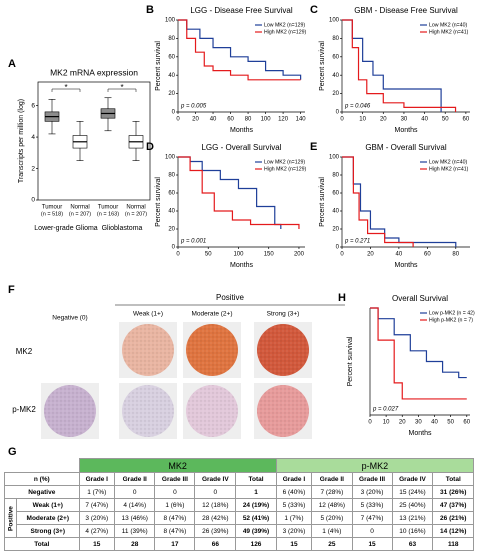 The height and width of the screenshot is (551, 478). What do you see at coordinates (66, 228) in the screenshot?
I see `group-label: Lower-grade Glioma` at bounding box center [66, 228].